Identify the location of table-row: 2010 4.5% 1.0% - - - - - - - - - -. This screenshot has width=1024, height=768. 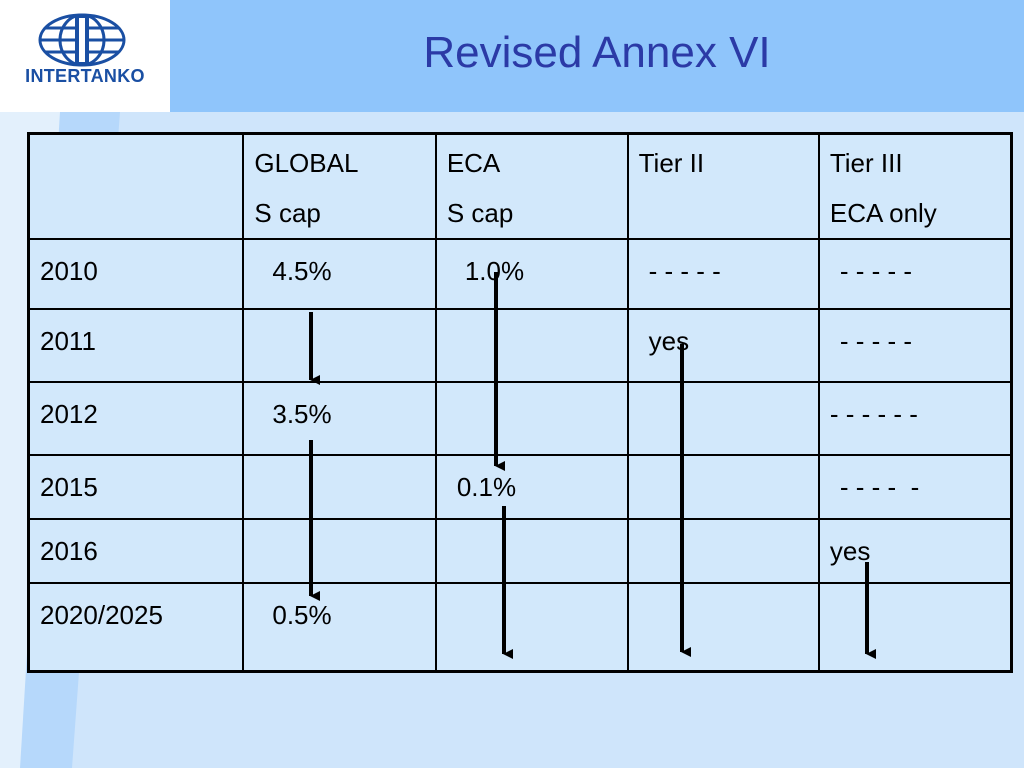
(520, 274).